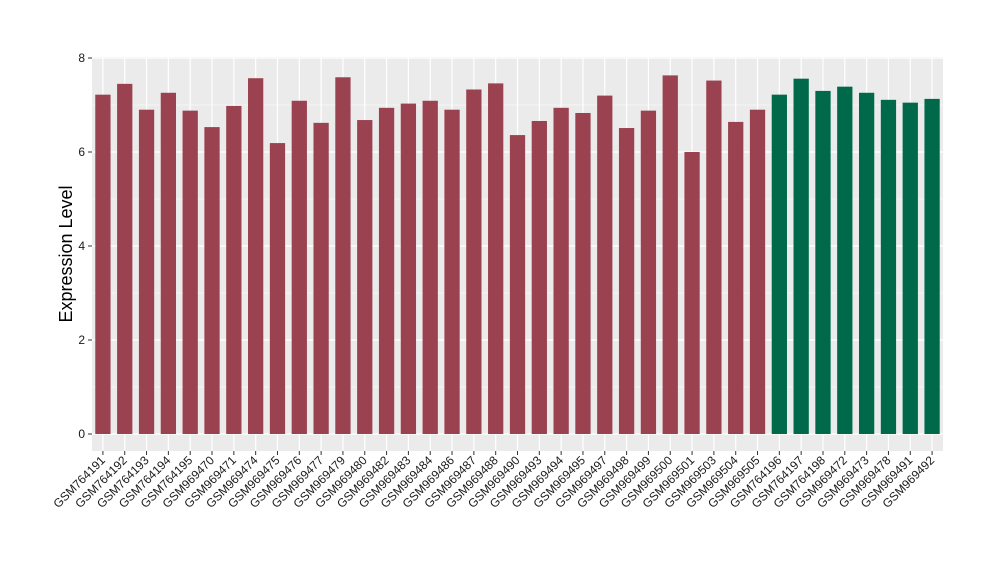  What do you see at coordinates (146, 271) in the screenshot?
I see `bar-GSM764193` at bounding box center [146, 271].